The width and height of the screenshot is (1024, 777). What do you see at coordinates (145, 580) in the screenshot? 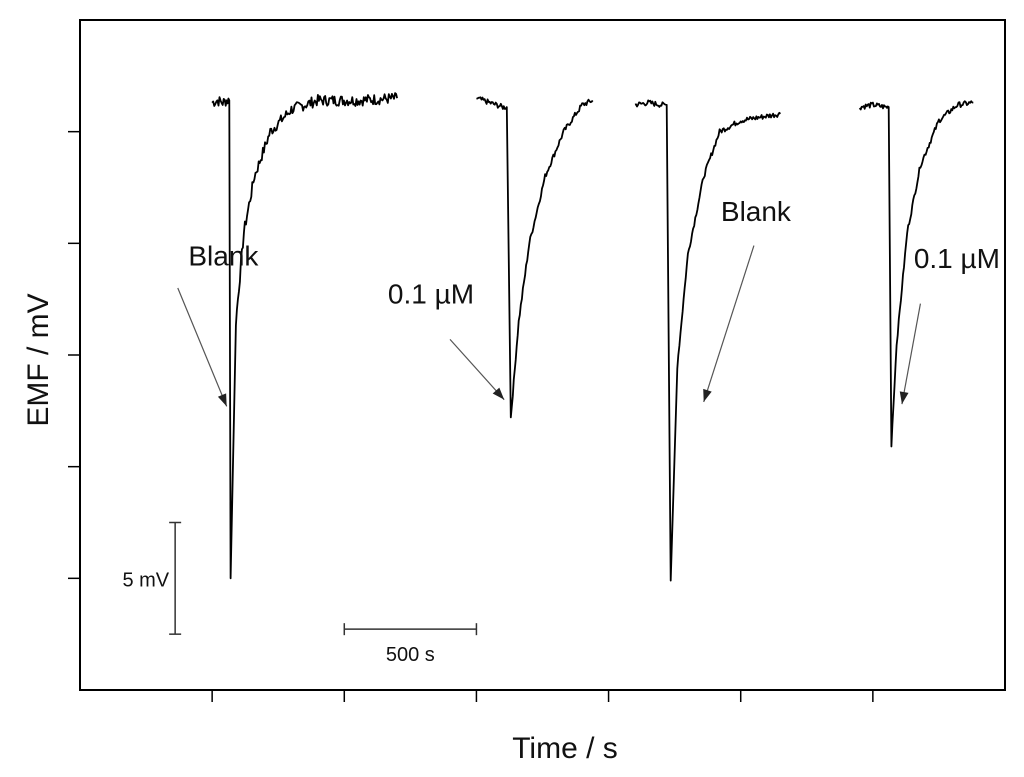
I see `y-scale-bar-label: 5 mV` at bounding box center [145, 580].